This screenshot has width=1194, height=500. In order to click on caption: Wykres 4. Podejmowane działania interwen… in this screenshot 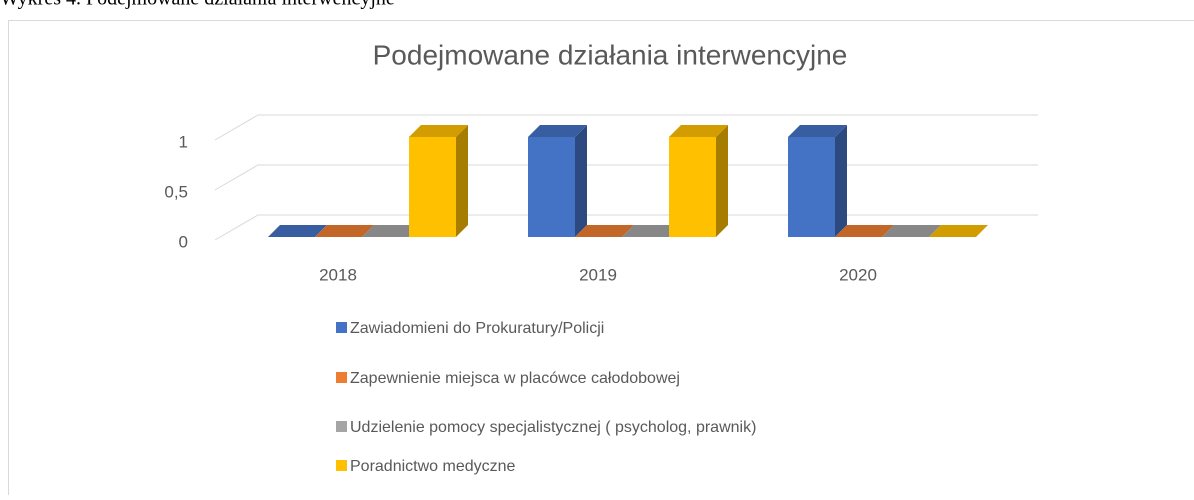, I will do `click(197, 5)`.